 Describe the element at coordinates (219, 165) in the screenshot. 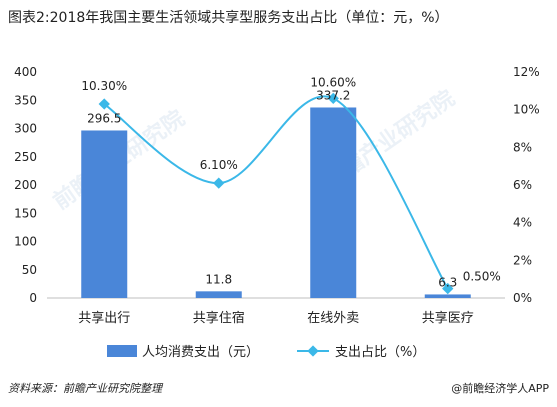

I see `line-value-label: 6.10%` at that location.